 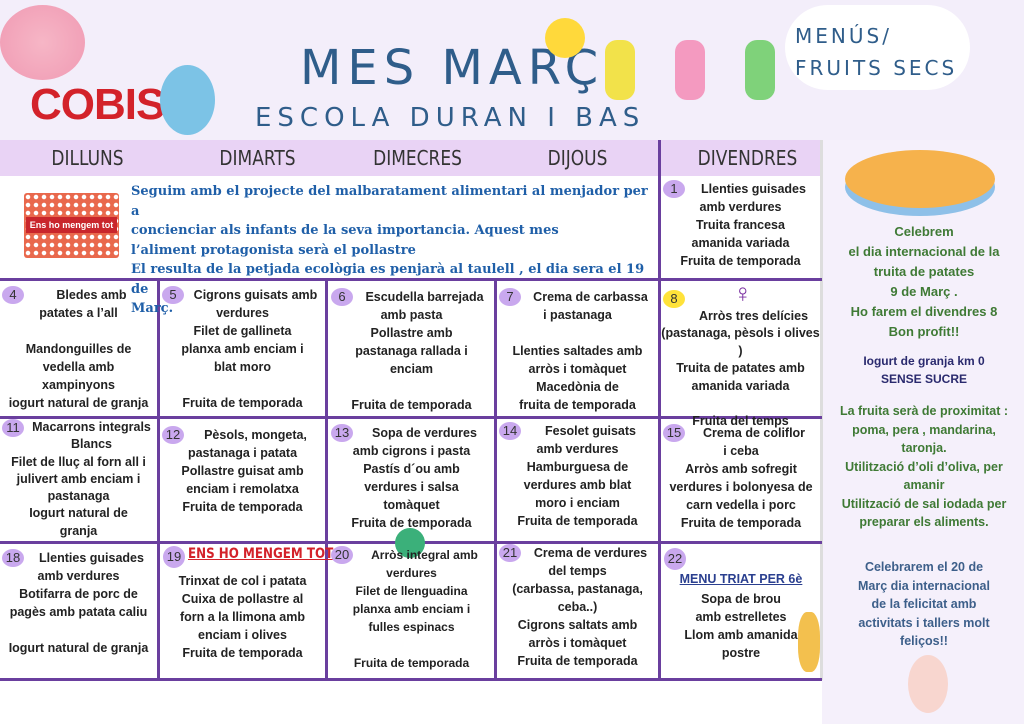 I want to click on female-symbol-icon: ♀, so click(x=743, y=293).